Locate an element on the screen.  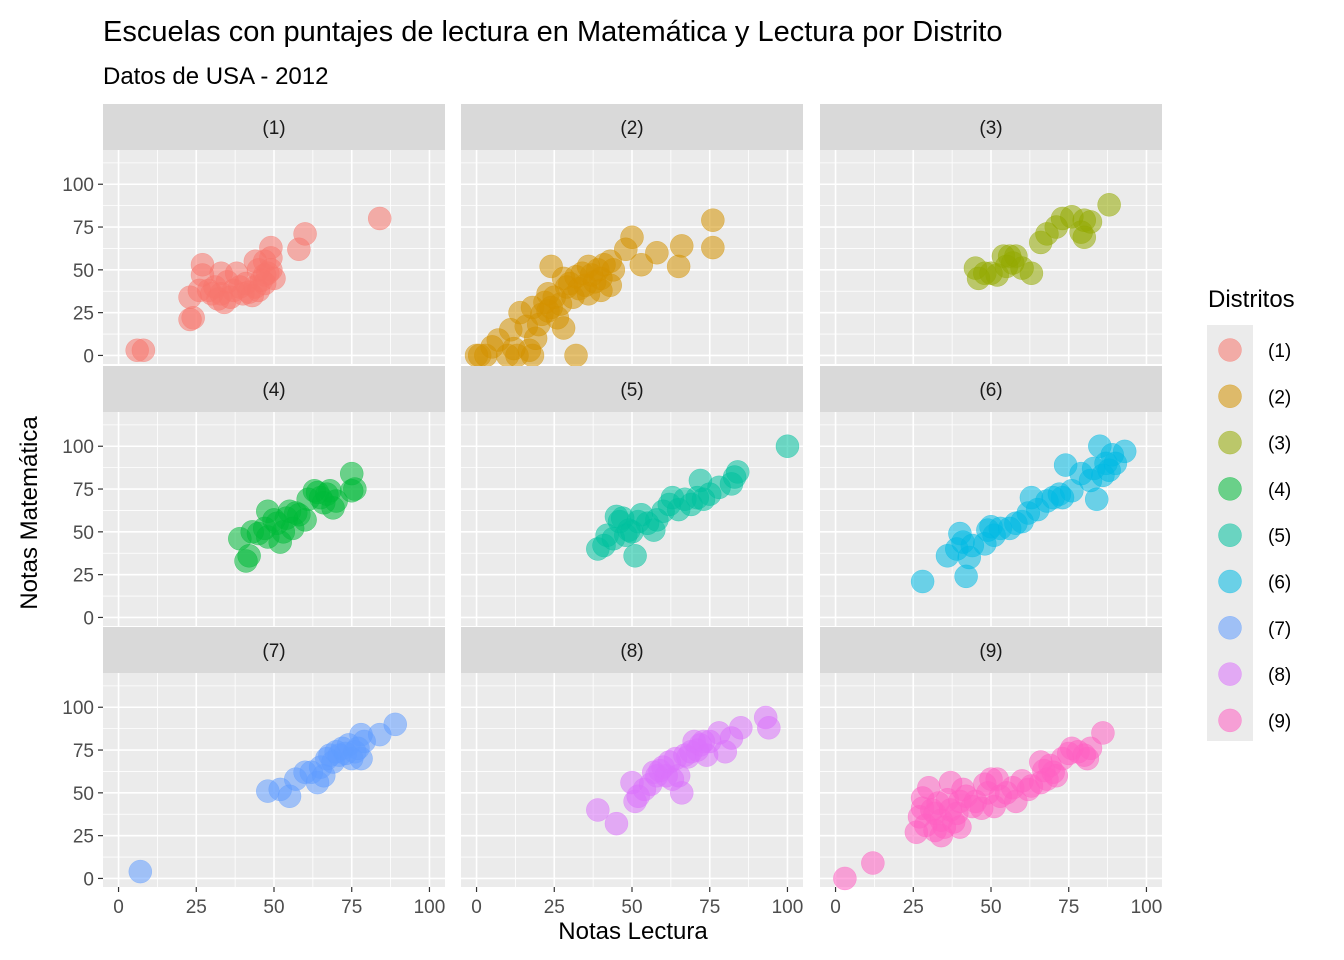
facet-strip-label: (6) is located at coordinates (990, 390).